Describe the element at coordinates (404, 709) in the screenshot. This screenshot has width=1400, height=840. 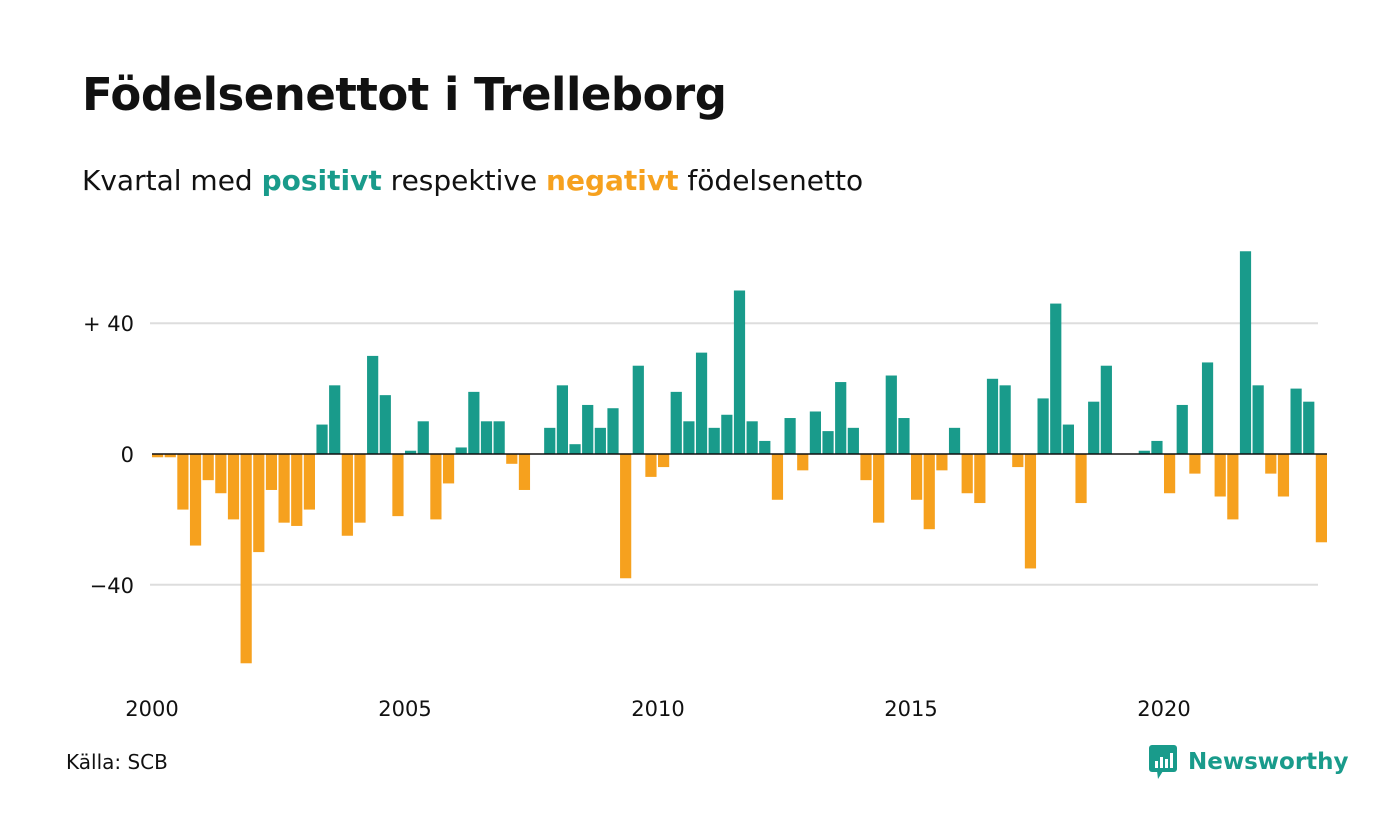
I see `x-tick-label: 2005` at that location.